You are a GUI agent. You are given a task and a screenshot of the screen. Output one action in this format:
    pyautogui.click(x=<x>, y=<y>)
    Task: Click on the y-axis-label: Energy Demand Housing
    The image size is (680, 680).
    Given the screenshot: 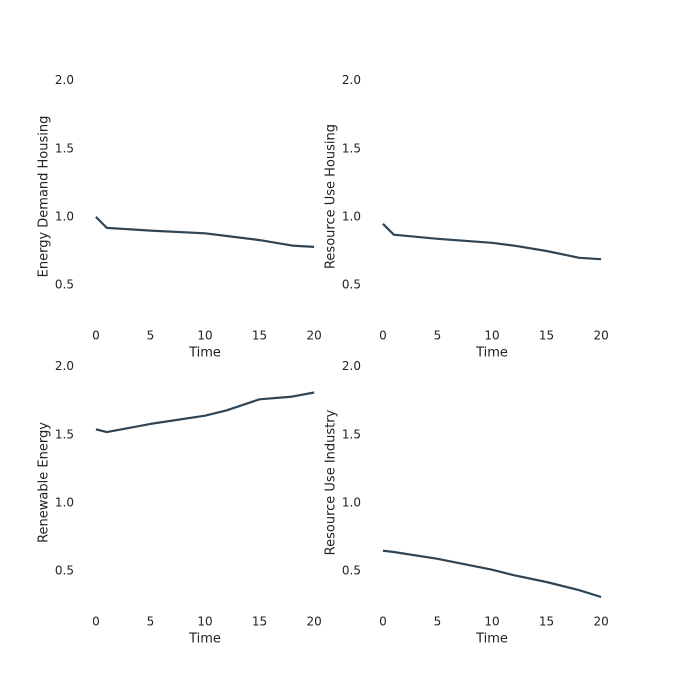 What is the action you would take?
    pyautogui.click(x=44, y=197)
    